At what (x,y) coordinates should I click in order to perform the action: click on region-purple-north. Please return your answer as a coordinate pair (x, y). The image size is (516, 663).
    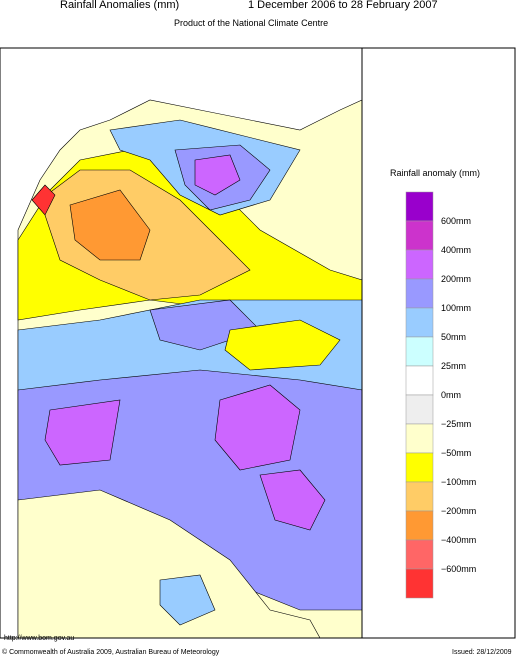
    Looking at the image, I should click on (217, 175).